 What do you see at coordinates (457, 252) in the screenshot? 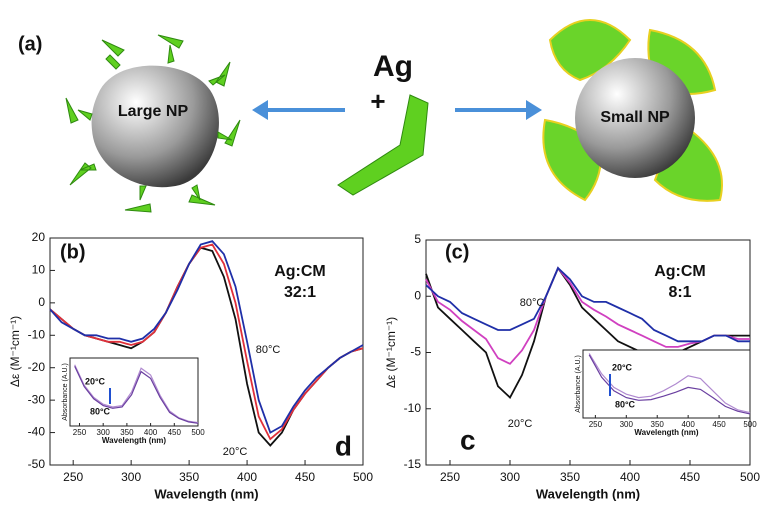
I see `panel-label: (c)` at bounding box center [457, 252].